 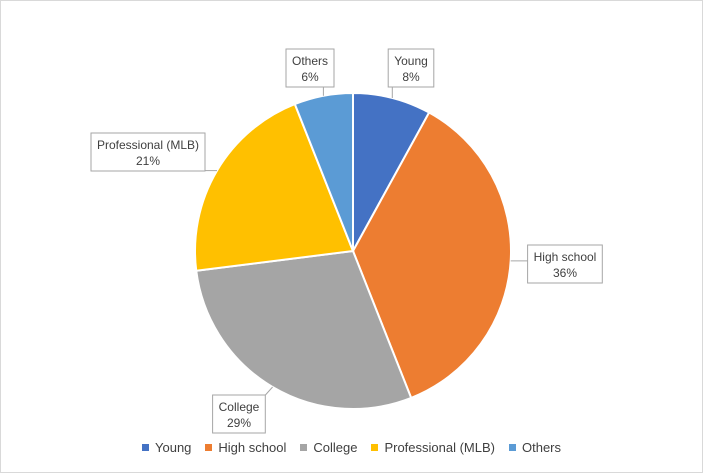 I want to click on data-label-young: Young 8%, so click(x=411, y=68).